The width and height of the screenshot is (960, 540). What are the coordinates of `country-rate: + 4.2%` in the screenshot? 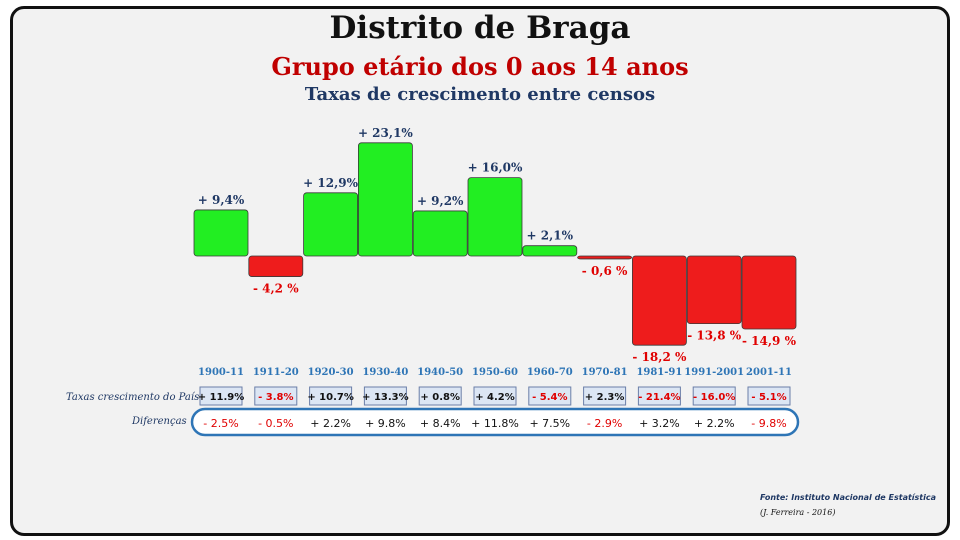 It's located at (495, 397).